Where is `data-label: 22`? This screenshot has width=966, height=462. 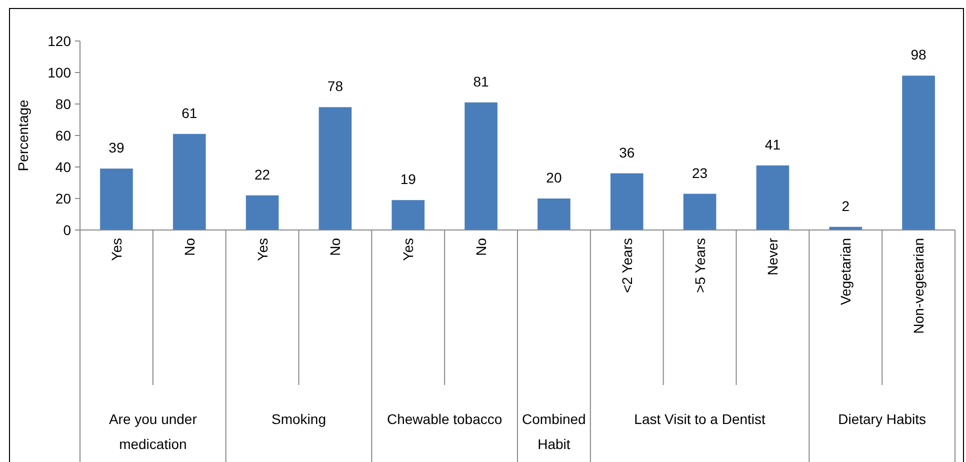
data-label: 22 is located at coordinates (262, 174).